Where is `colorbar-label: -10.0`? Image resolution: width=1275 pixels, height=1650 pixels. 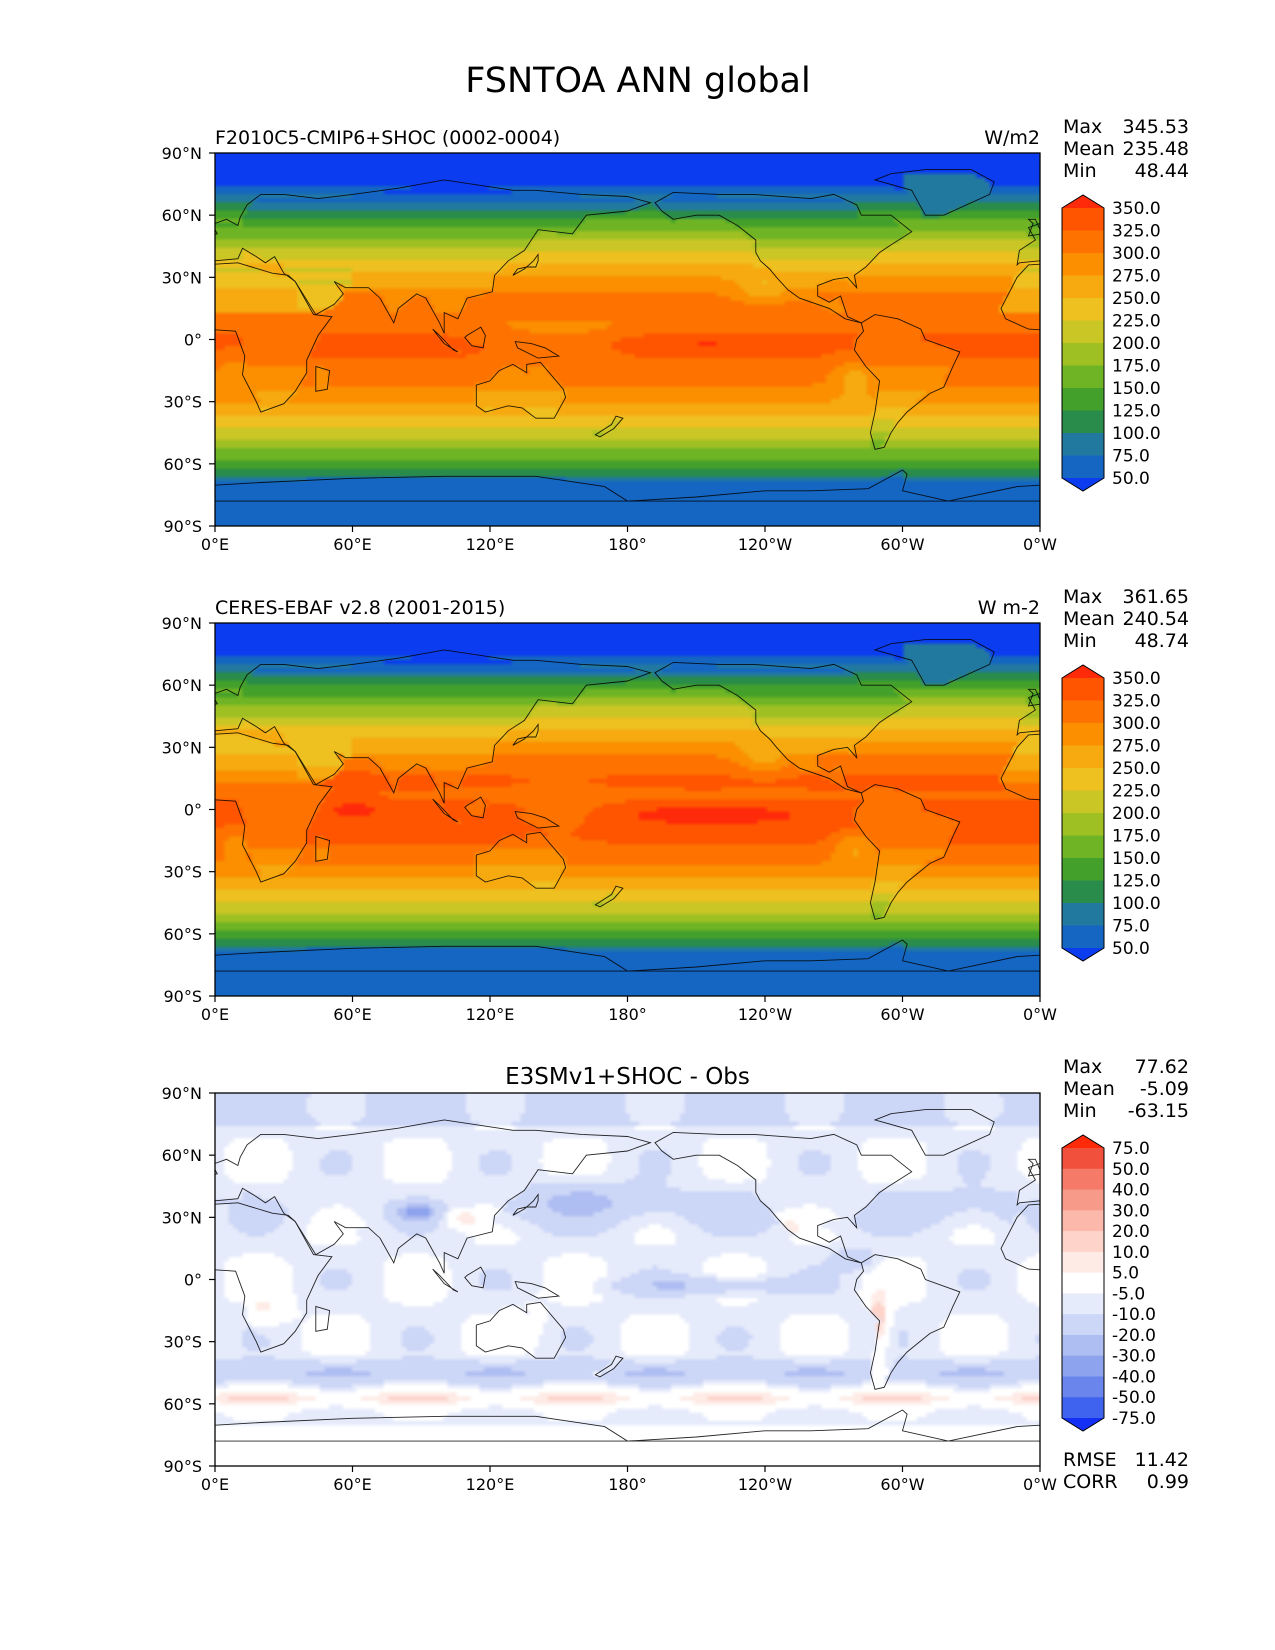 colorbar-label: -10.0 is located at coordinates (1134, 1315).